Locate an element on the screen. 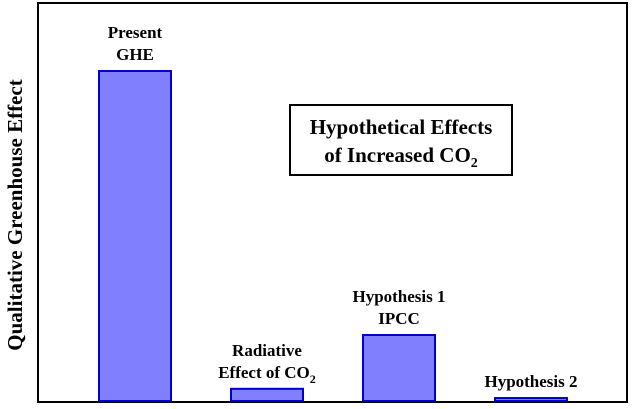 This screenshot has height=409, width=632. bar-label: GHE is located at coordinates (135, 54).